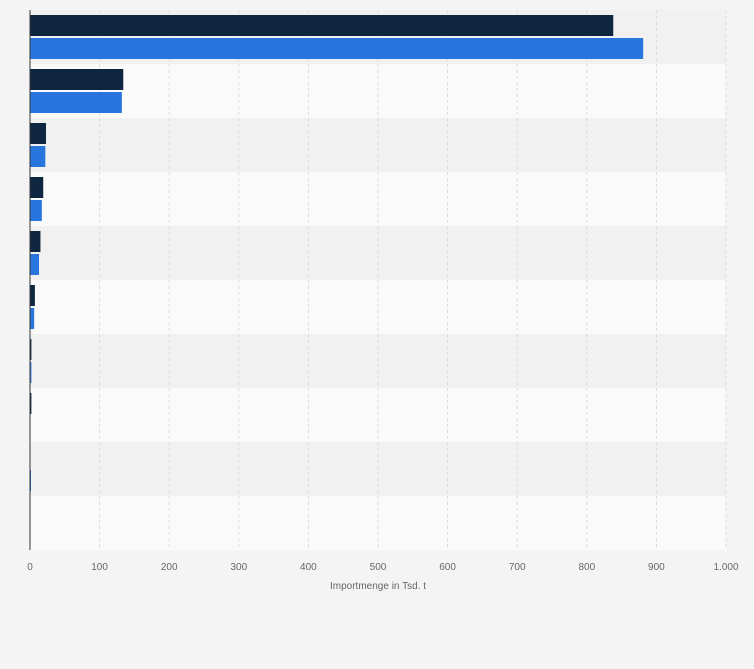 The height and width of the screenshot is (669, 754). What do you see at coordinates (30, 567) in the screenshot?
I see `x-tick-label: 0` at bounding box center [30, 567].